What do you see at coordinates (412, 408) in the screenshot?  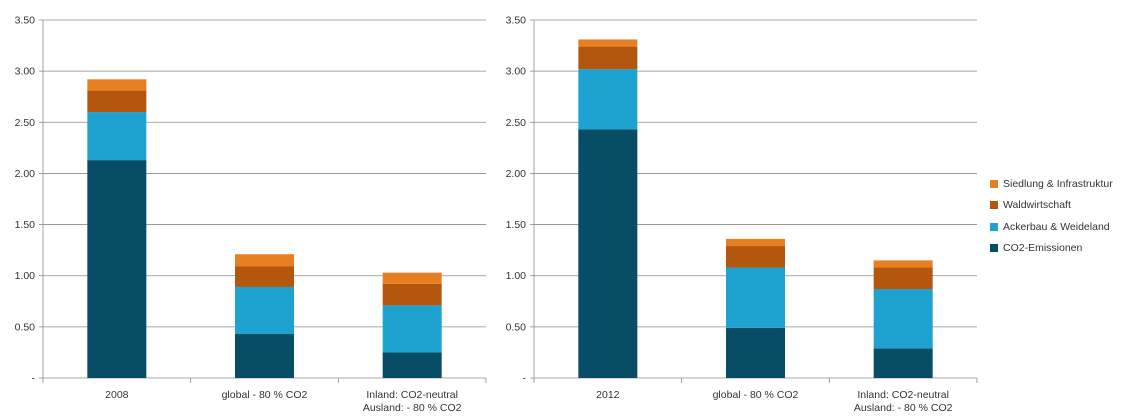 I see `x-category-label-1-3-line-2: Ausland: - 80 % CO2` at bounding box center [412, 408].